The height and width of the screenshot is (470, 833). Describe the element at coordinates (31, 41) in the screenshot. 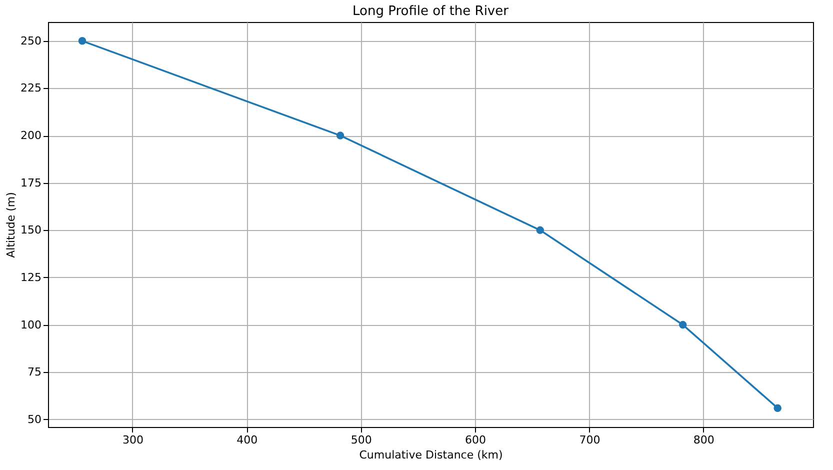

I see `y-tick-label: 250` at that location.